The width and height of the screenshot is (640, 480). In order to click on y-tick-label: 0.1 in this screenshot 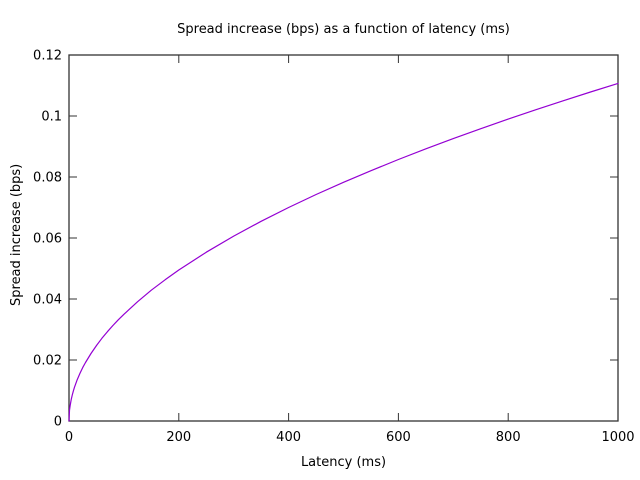, I will do `click(51, 117)`.